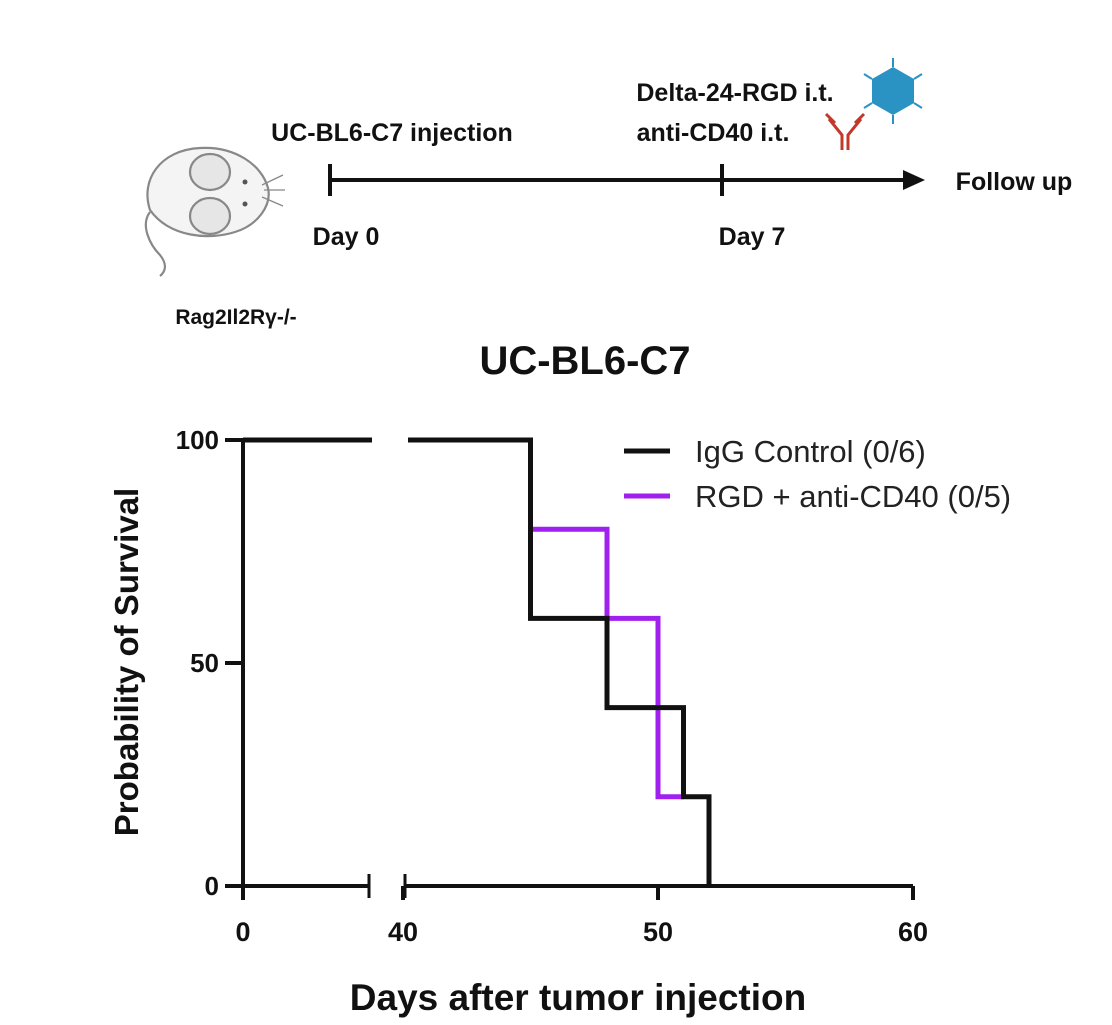 This screenshot has height=1025, width=1112. I want to click on mouse-strain-label: Rag2Il2Rγ-/-, so click(235, 317).